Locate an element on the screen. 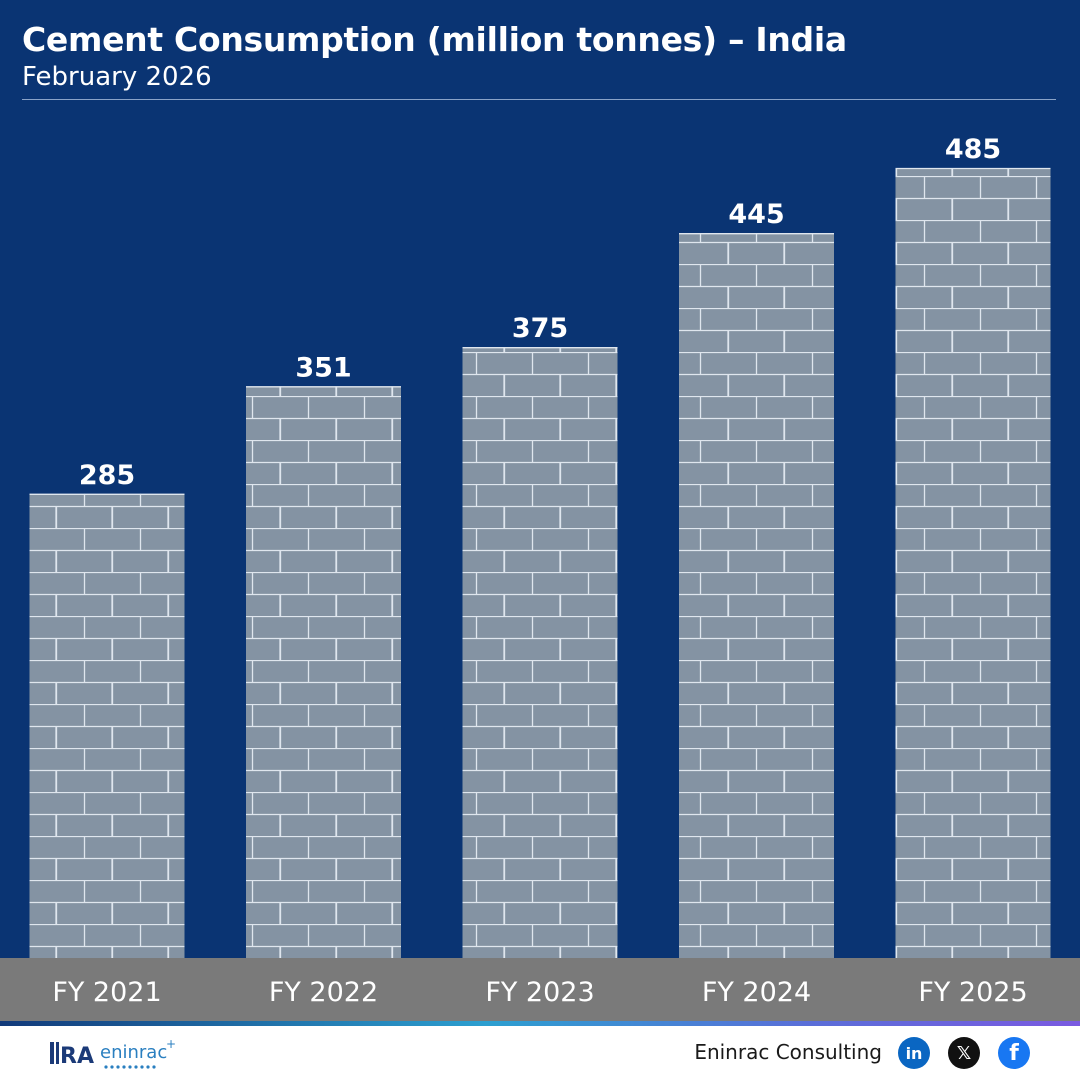 The width and height of the screenshot is (1080, 1080). x-tick-label: FY 2022 is located at coordinates (323, 992).